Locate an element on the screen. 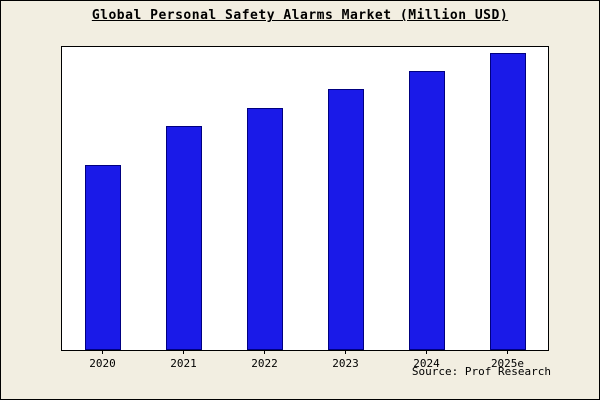  source-note: Source: Prof Research is located at coordinates (481, 371).